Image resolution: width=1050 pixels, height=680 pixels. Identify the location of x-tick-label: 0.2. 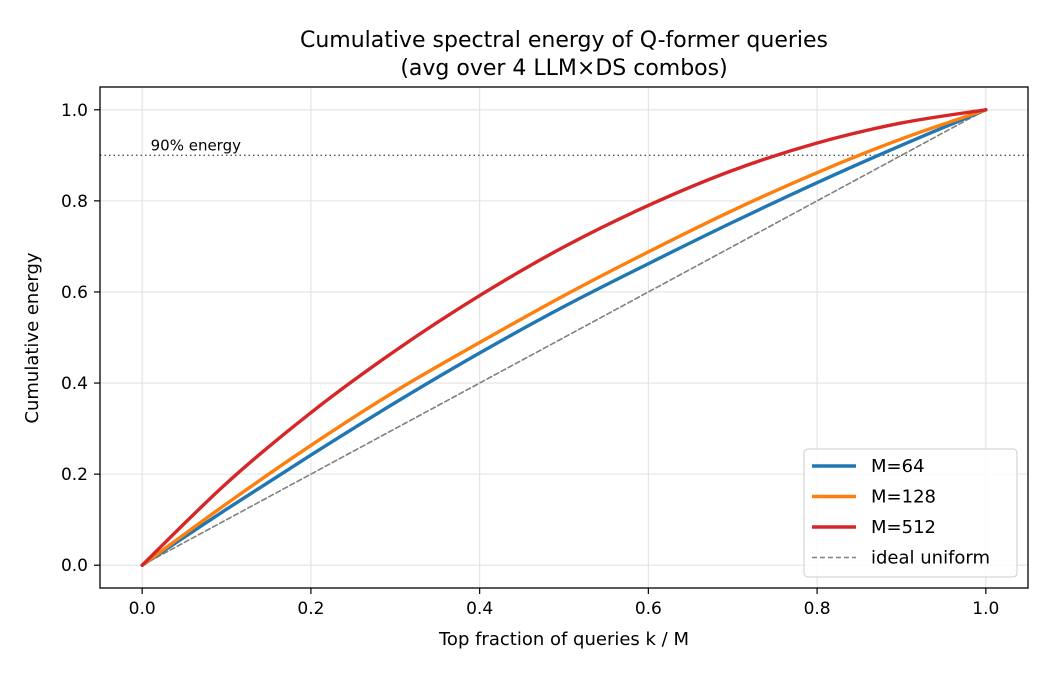
(310, 609).